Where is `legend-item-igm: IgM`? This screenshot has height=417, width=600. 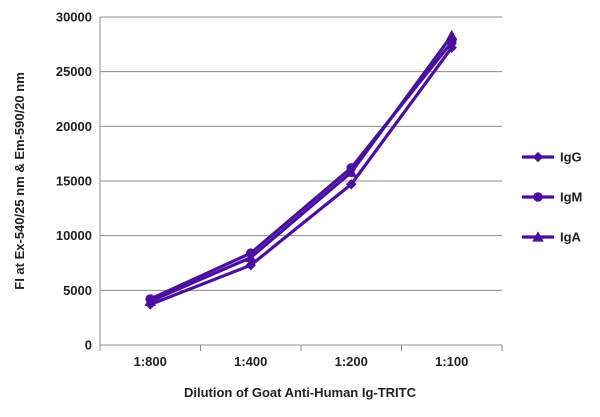
legend-item-igm: IgM is located at coordinates (552, 197).